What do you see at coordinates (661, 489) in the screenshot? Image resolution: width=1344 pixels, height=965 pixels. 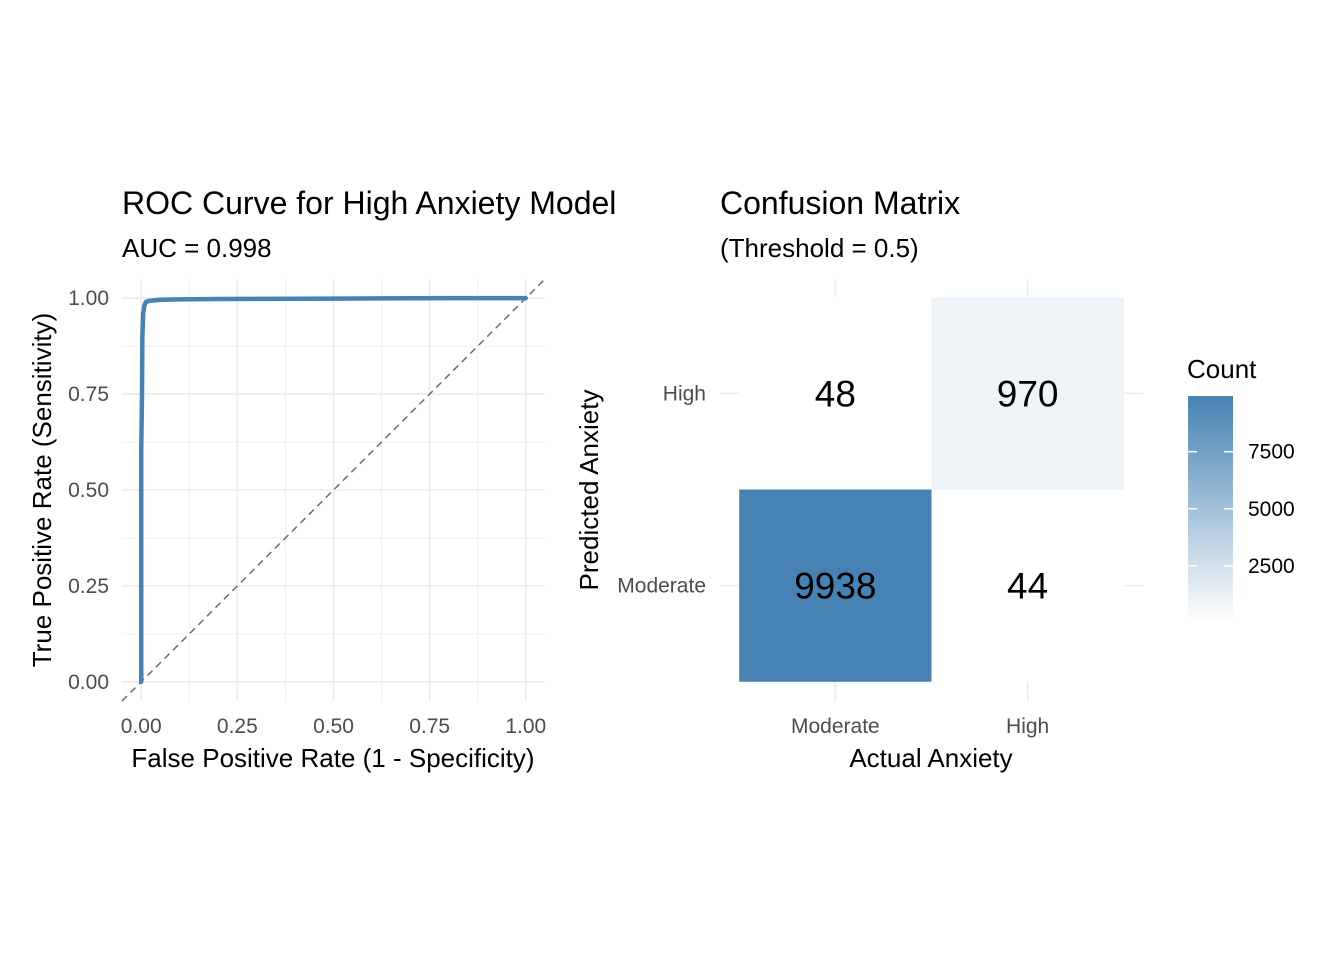 I see `cm-y-ticks: Moderate High` at bounding box center [661, 489].